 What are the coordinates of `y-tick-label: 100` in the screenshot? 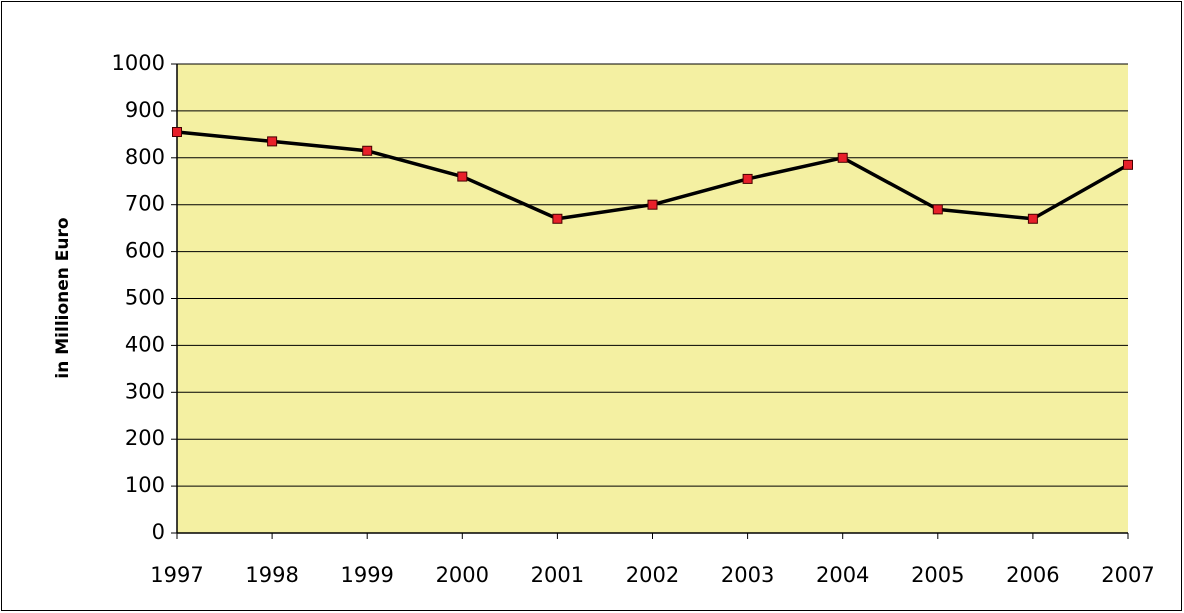 It's located at (145, 485).